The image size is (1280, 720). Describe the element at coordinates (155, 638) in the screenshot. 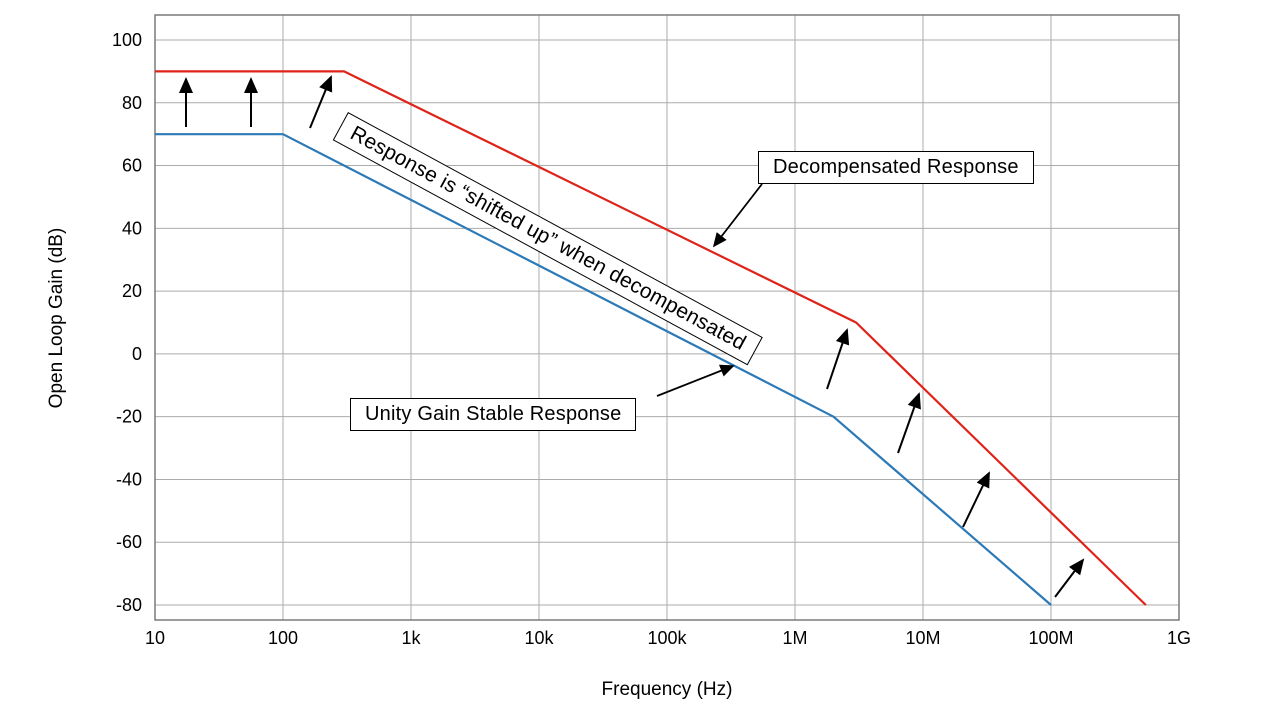

I see `svg-text: 10` at that location.